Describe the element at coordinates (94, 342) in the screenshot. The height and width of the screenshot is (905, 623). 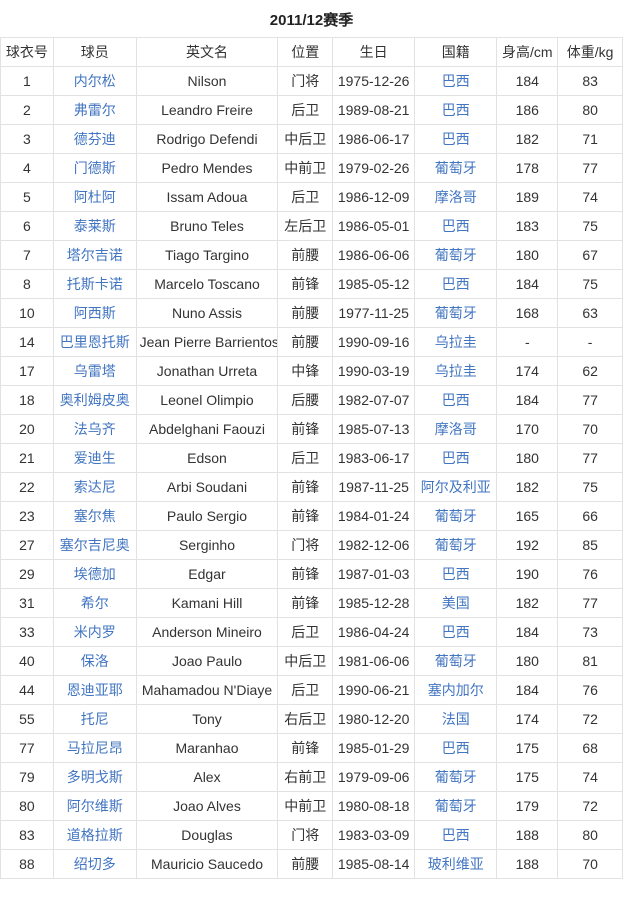
I see `player-link: 巴里恩托斯` at that location.